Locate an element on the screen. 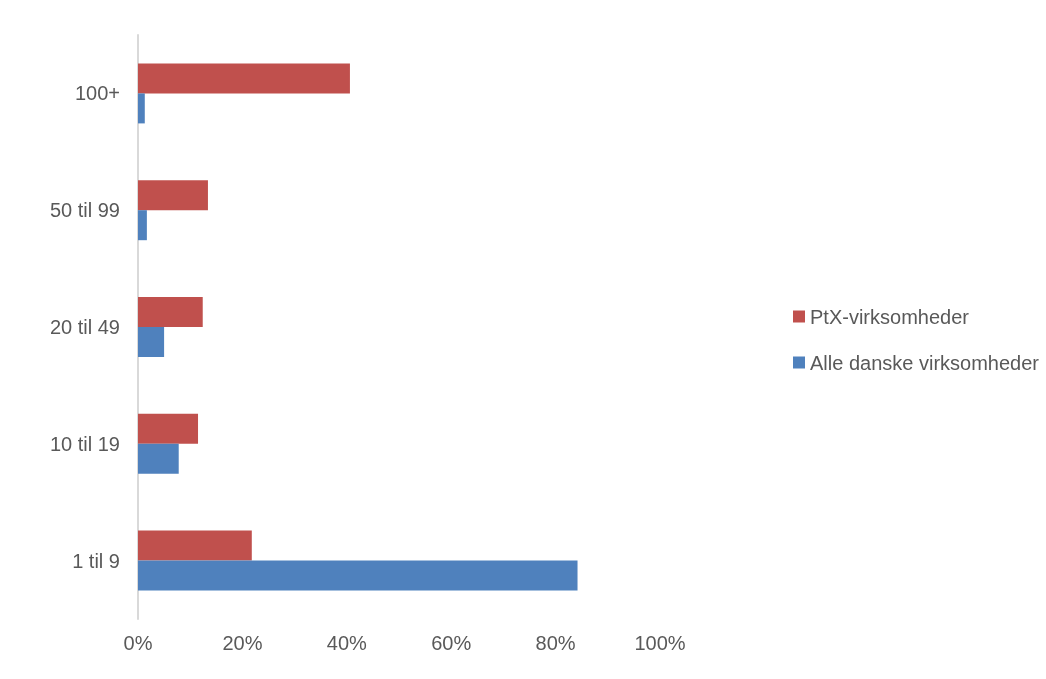 The height and width of the screenshot is (679, 1046). legend-label: PtX-virksomheder is located at coordinates (890, 316).